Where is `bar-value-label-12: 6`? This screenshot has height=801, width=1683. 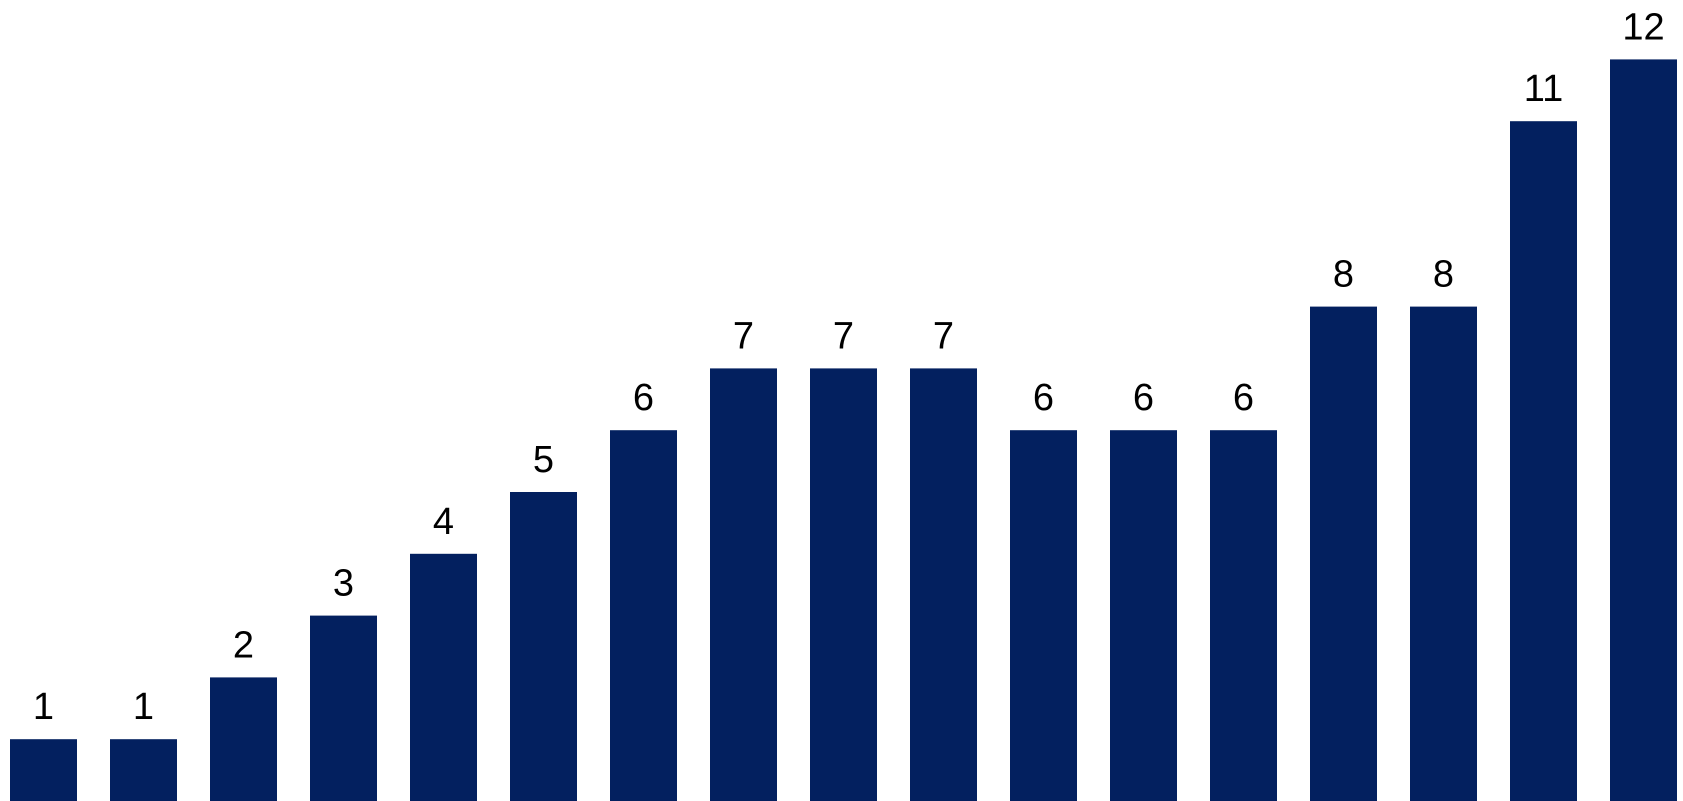
bar-value-label-12: 6 is located at coordinates (1143, 398).